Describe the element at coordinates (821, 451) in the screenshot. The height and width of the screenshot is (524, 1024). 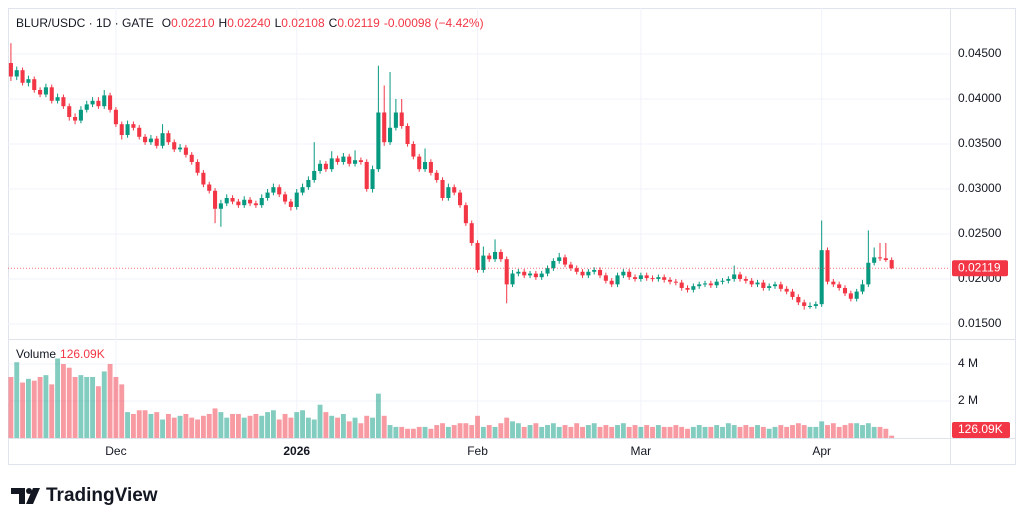
I see `x-tick-label: Apr` at that location.